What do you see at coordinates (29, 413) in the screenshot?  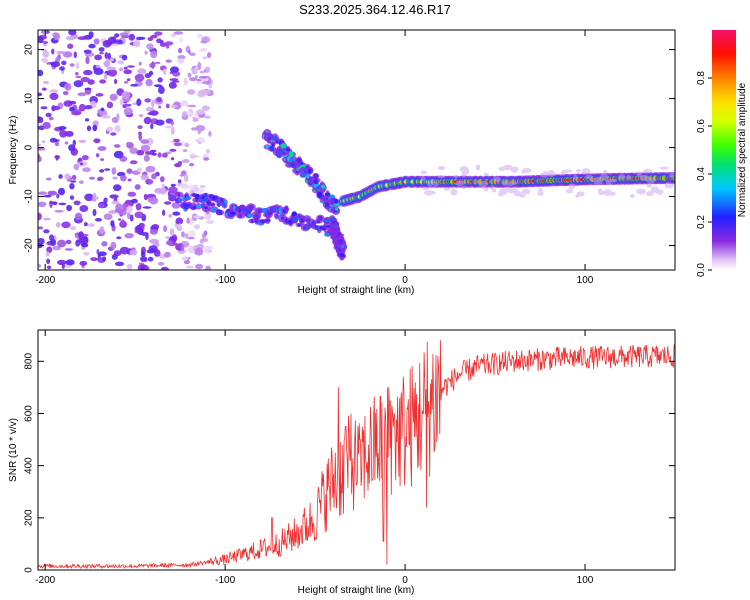 I see `snr-y-tick-label: 600` at bounding box center [29, 413].